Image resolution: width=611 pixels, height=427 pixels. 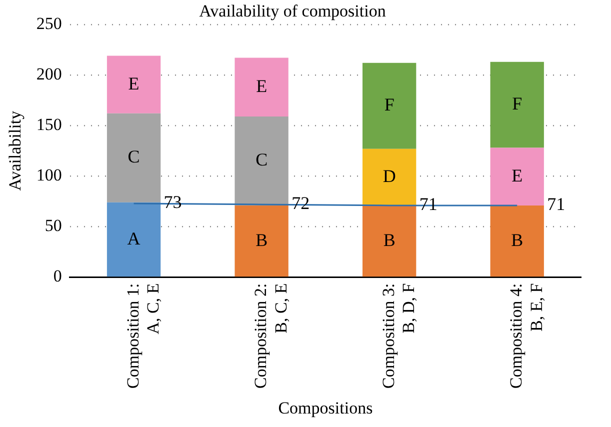 I want to click on text: C, so click(x=134, y=156).